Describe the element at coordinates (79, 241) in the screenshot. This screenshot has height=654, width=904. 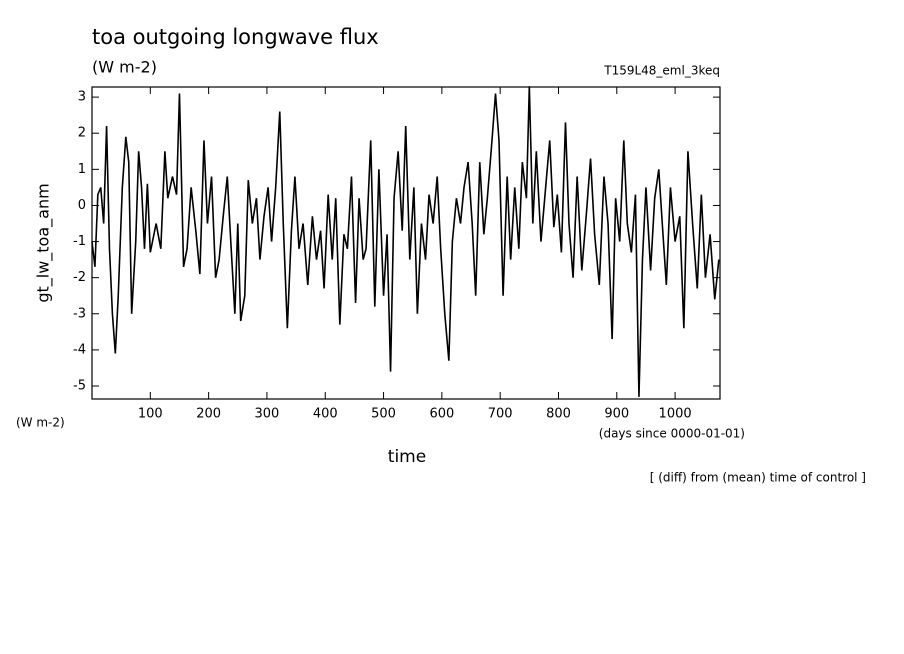
I see `y-tick-label: -1` at that location.